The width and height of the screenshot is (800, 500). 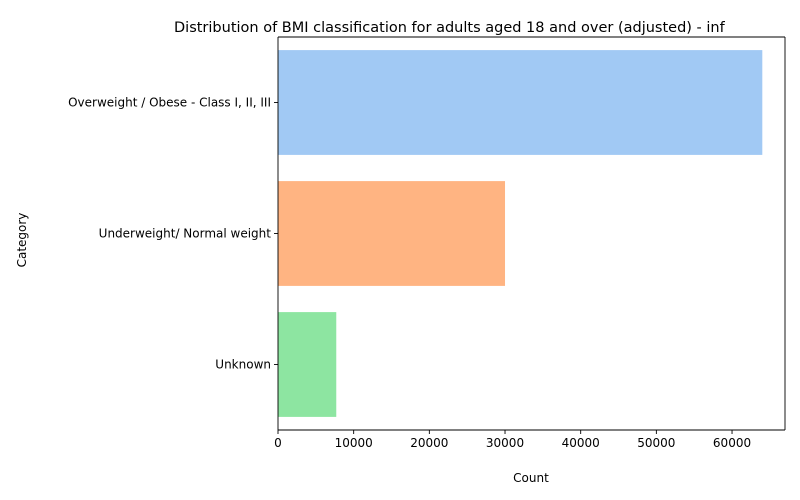 I want to click on y-tick-label: Underweight/ Normal weight, so click(x=185, y=234).